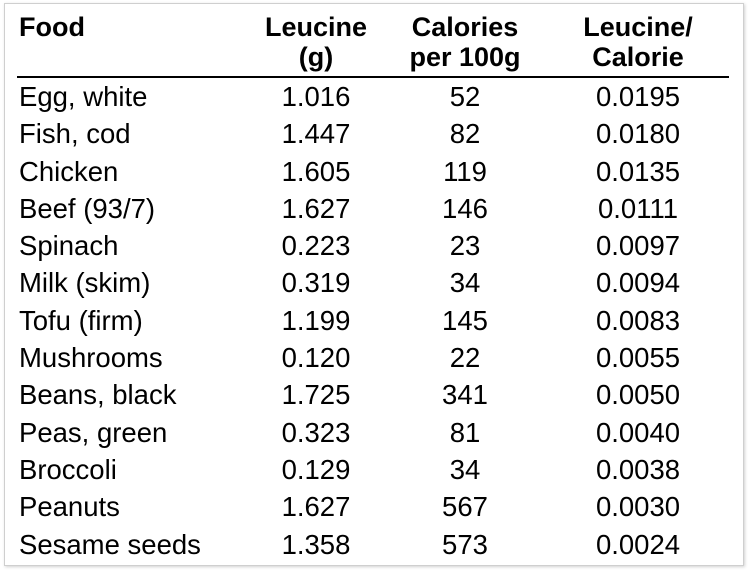 The image size is (752, 571). What do you see at coordinates (316, 469) in the screenshot?
I see `cell-leucine: 0.129` at bounding box center [316, 469].